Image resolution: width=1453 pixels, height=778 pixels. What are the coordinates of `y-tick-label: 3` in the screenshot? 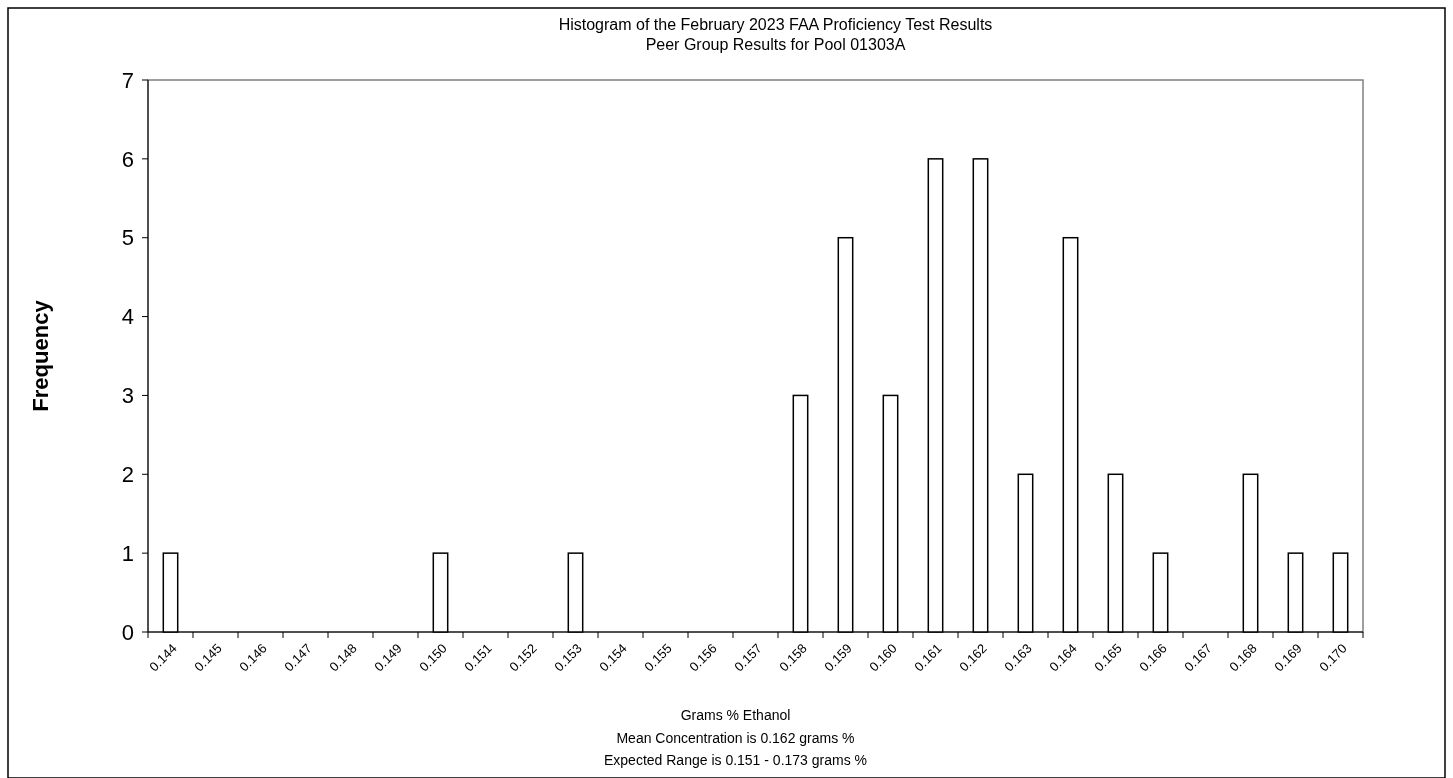 It's located at (127, 396).